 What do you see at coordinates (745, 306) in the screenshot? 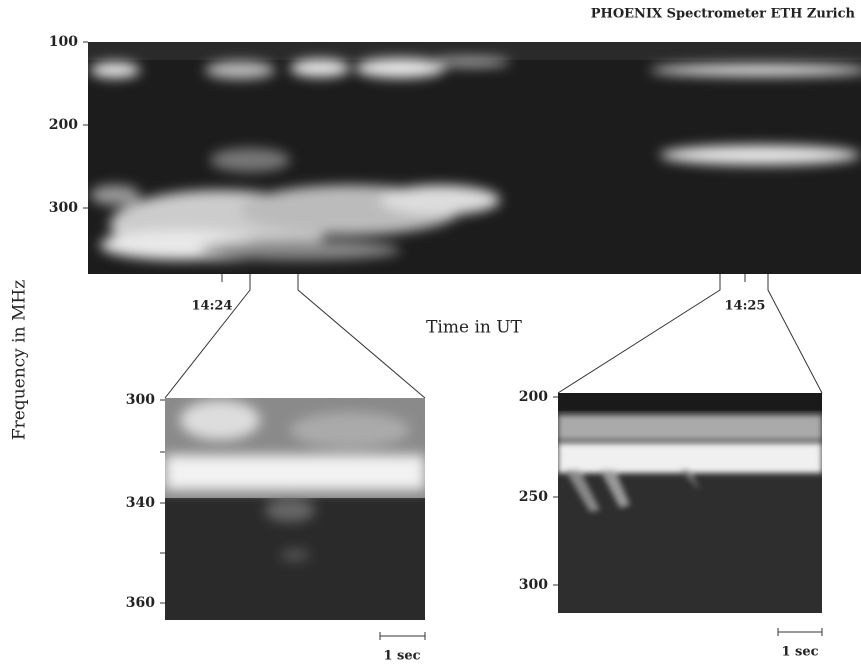
I see `time-label: 14:25` at bounding box center [745, 306].